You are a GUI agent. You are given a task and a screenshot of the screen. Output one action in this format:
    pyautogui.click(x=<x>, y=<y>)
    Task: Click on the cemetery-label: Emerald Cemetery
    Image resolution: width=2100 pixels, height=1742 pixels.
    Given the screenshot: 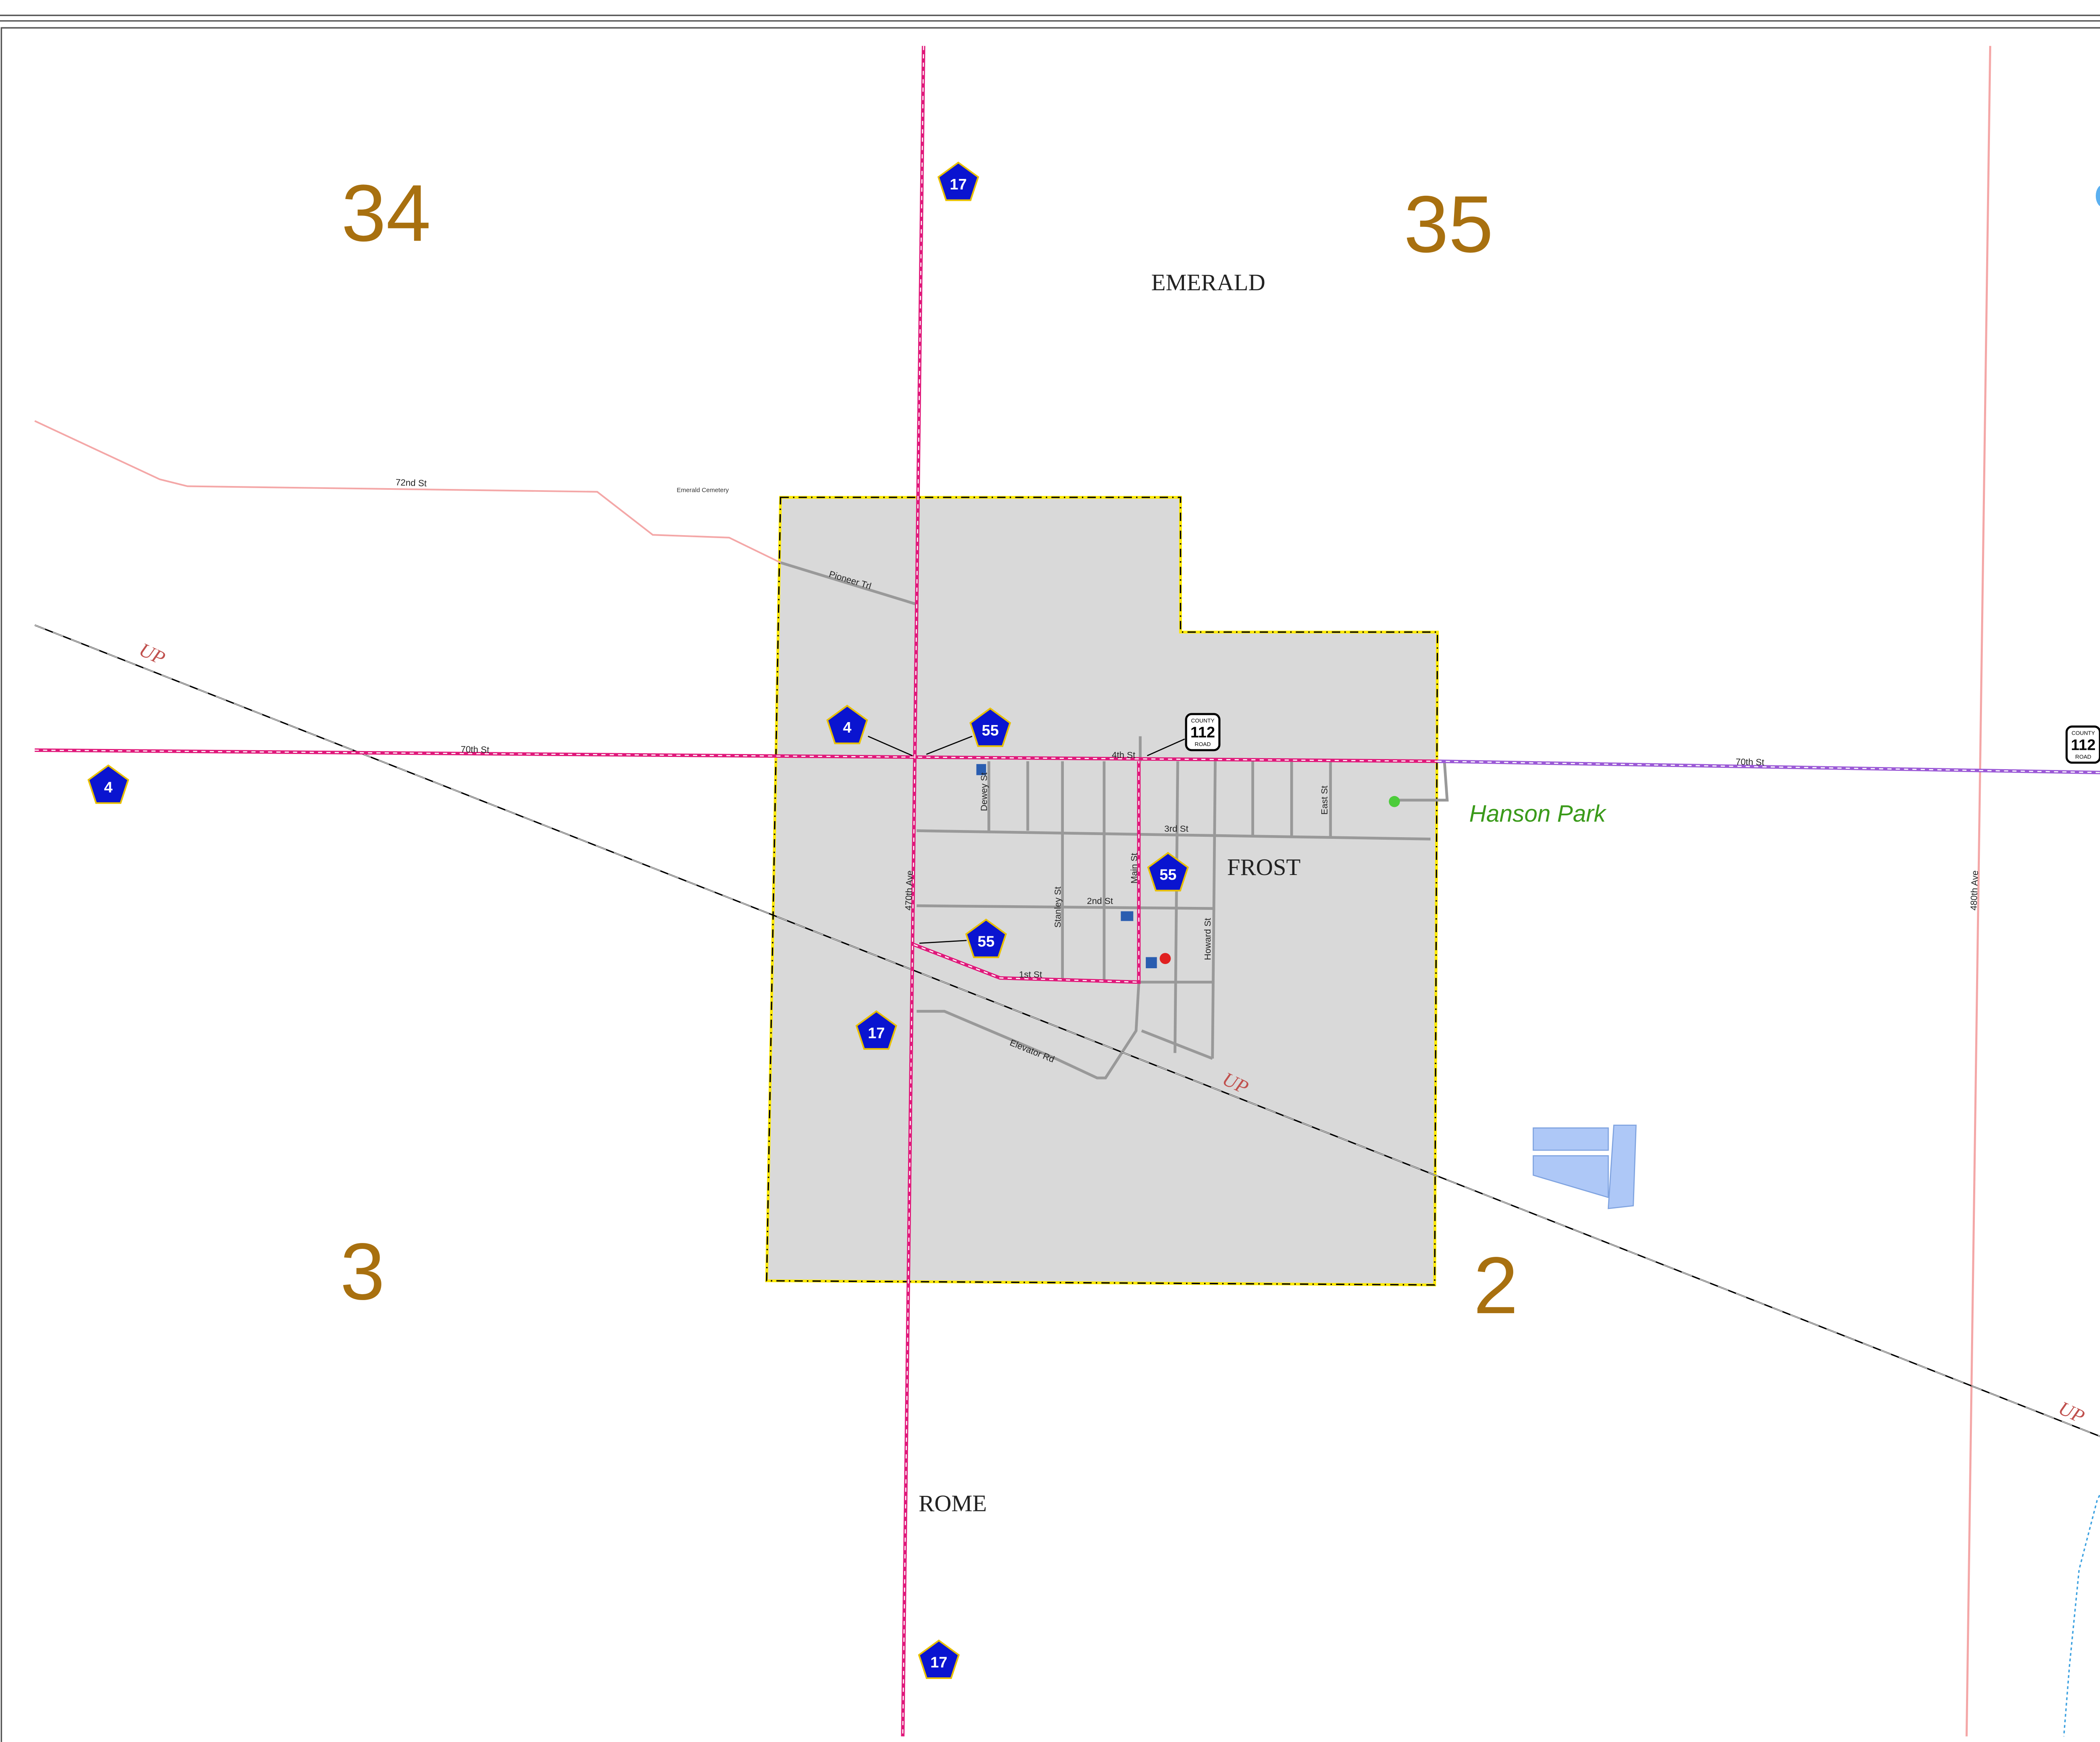 What is the action you would take?
    pyautogui.click(x=703, y=491)
    